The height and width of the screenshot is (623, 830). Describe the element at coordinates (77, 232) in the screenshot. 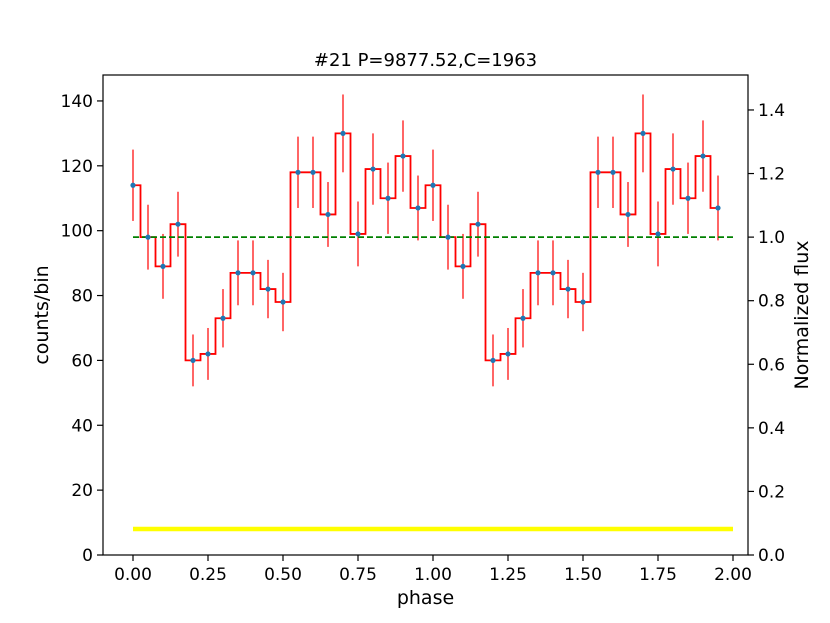

I see `y-tick-label: 100` at that location.